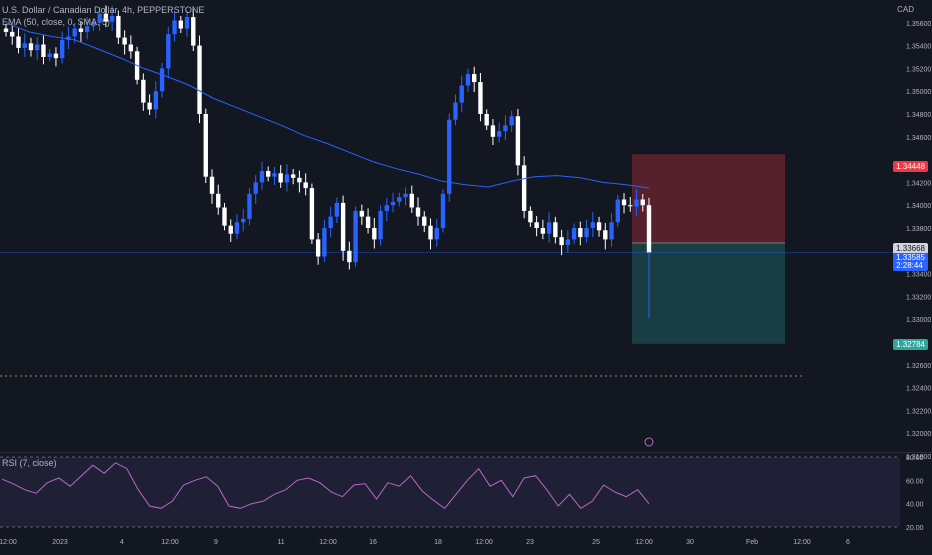 The image size is (932, 555). Describe the element at coordinates (280, 542) in the screenshot. I see `time-tick-label: 11` at that location.